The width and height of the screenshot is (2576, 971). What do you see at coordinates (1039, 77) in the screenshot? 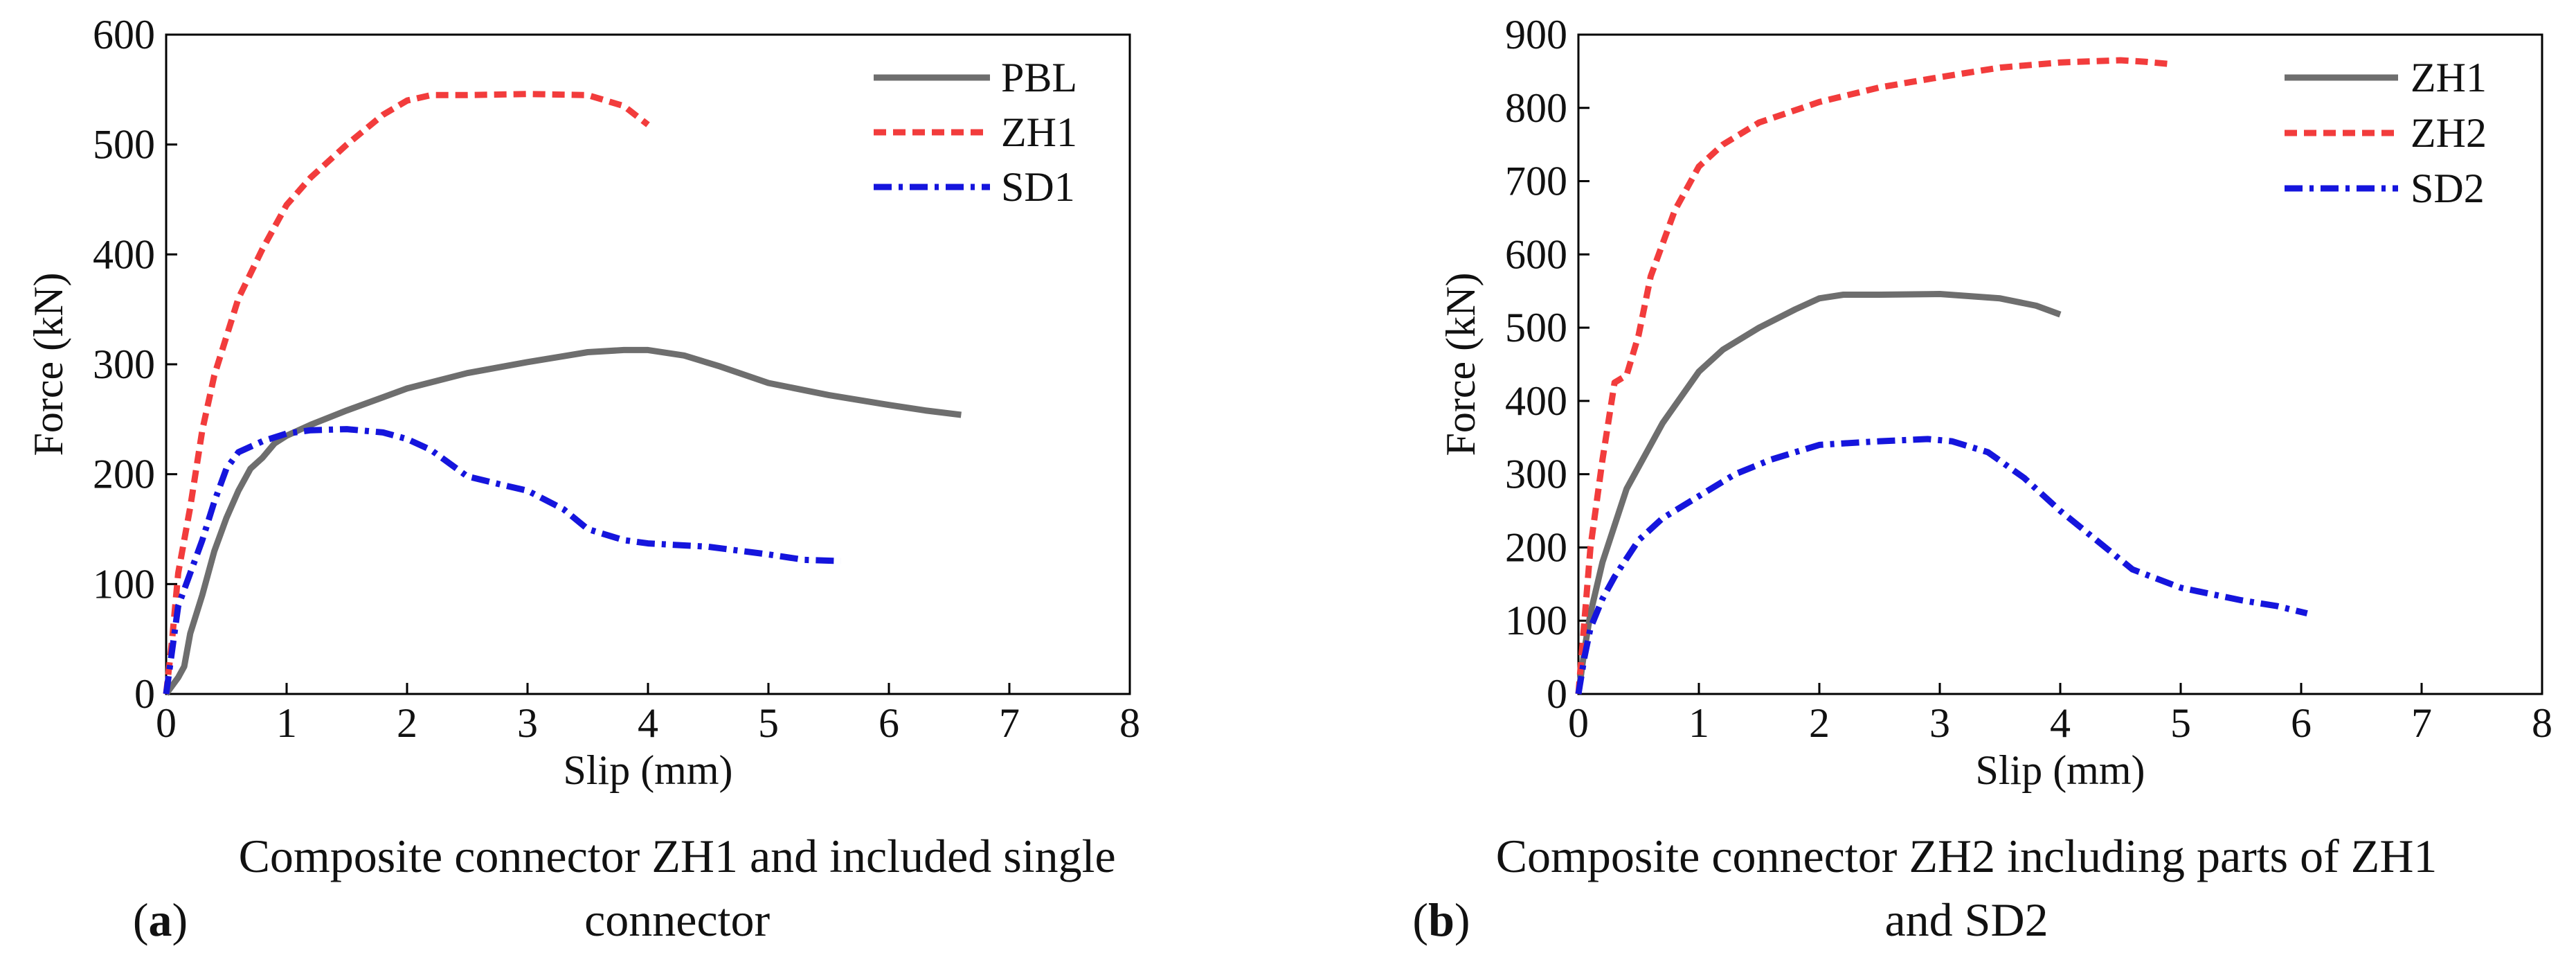
I see `legend-label-pbl: PBL` at bounding box center [1039, 77].